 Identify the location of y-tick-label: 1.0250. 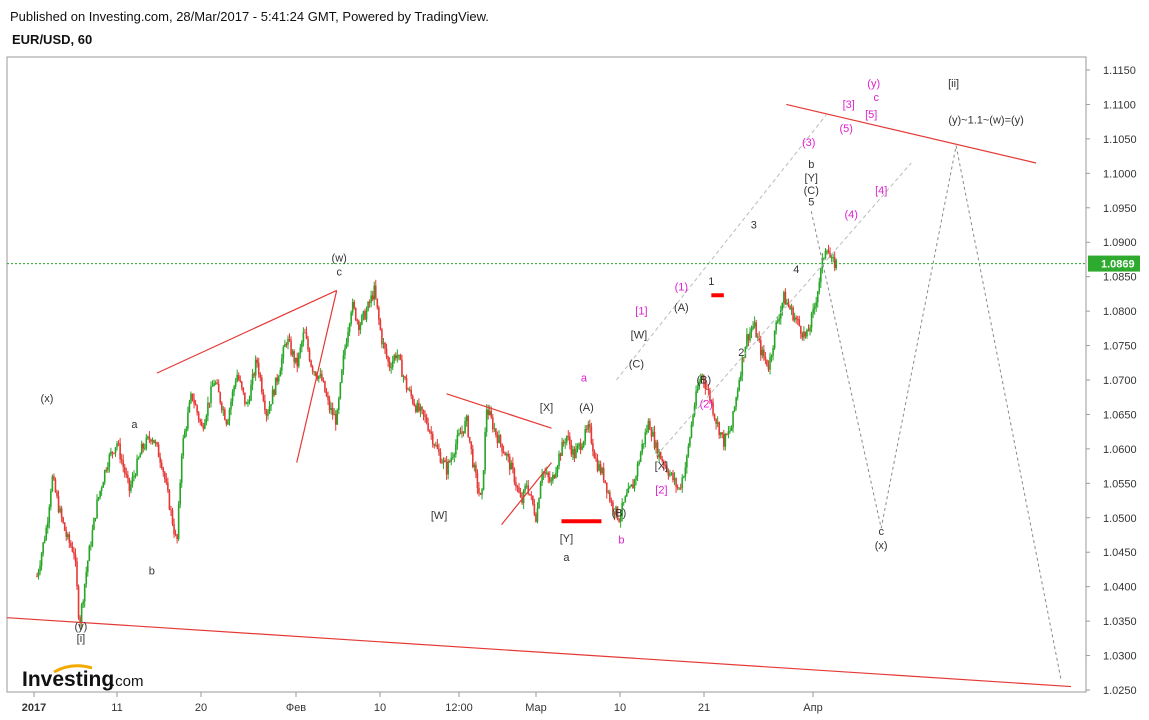
(1120, 691).